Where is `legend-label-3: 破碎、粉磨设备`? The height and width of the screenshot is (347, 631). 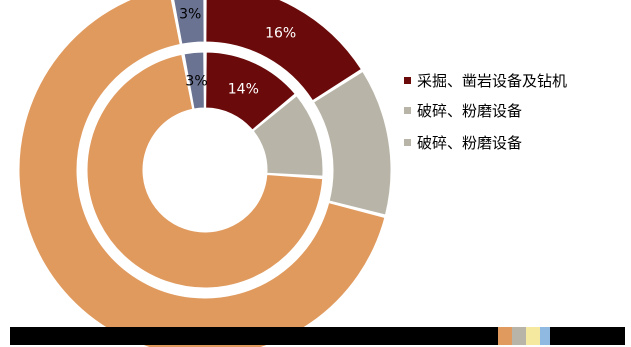
legend-label-3: 破碎、粉磨设备 is located at coordinates (470, 142).